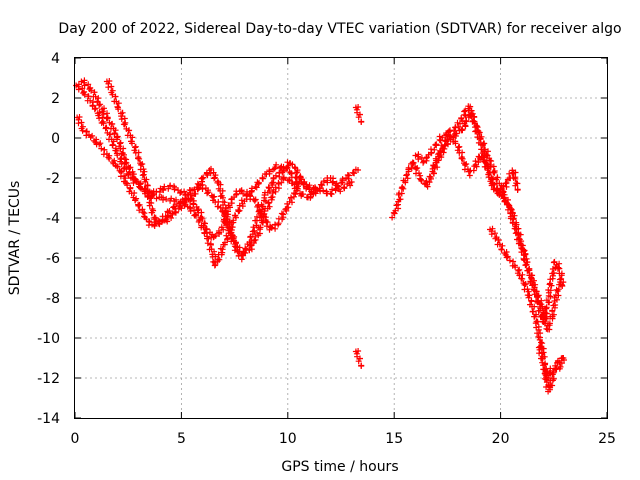  What do you see at coordinates (48, 239) in the screenshot?
I see `y-tick-labels: -14 -12 -10 -8 -6 -4 -2 0 2 4` at bounding box center [48, 239].